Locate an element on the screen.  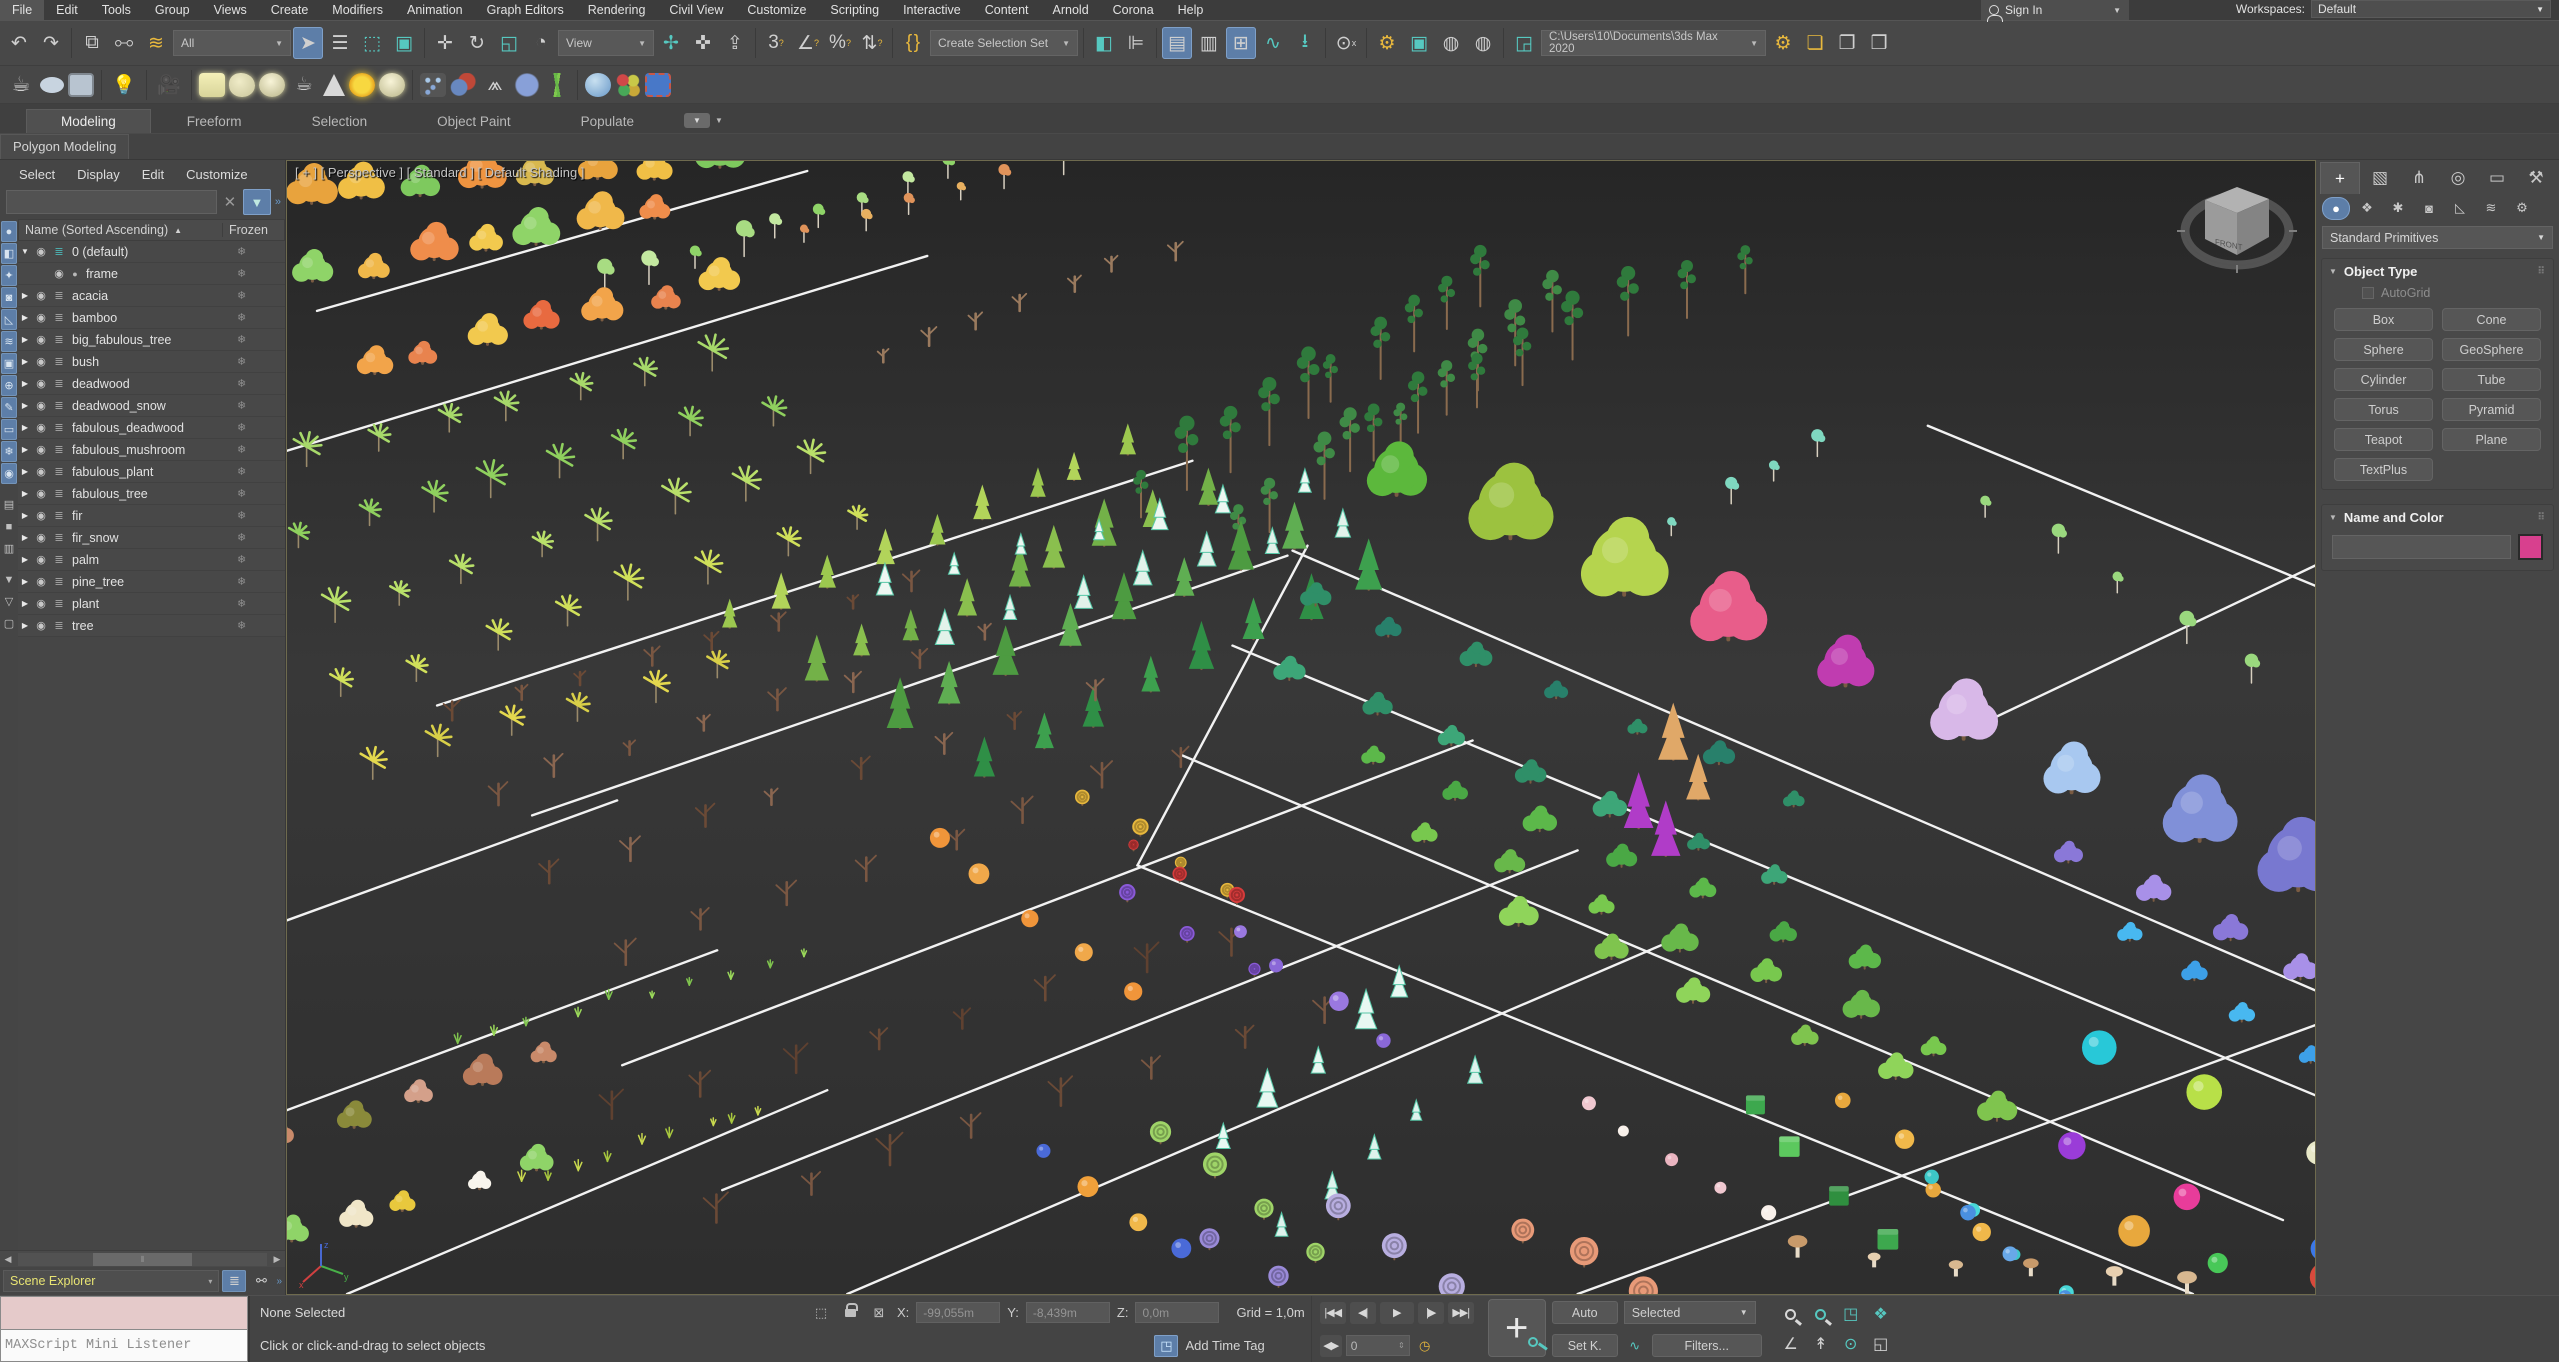
scene-explorer-row: ▼ ◉ ≣ 0 (default) ❄ is located at coordinates (151, 252).